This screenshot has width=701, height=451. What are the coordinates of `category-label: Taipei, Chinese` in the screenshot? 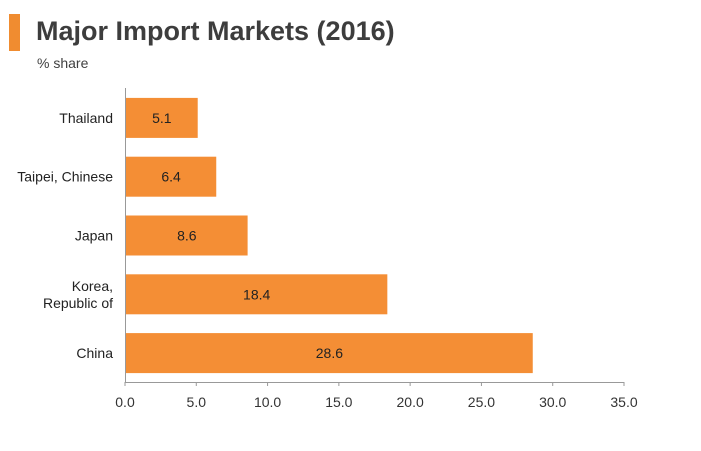 It's located at (65, 177).